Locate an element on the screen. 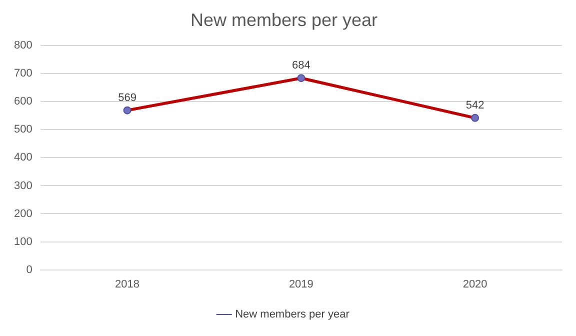 The image size is (576, 336). x-tick-label: 2020 is located at coordinates (475, 284).